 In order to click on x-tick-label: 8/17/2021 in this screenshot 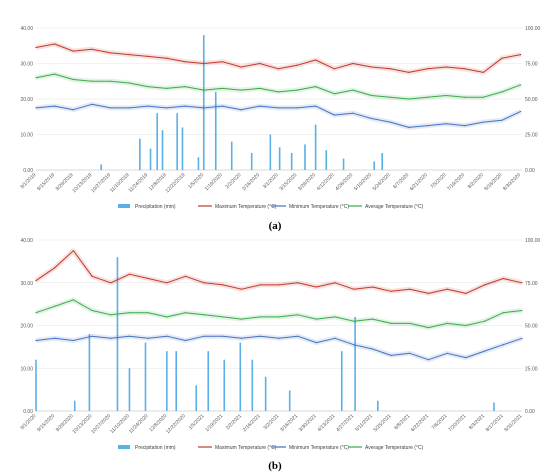, I will do `click(495, 423)`.